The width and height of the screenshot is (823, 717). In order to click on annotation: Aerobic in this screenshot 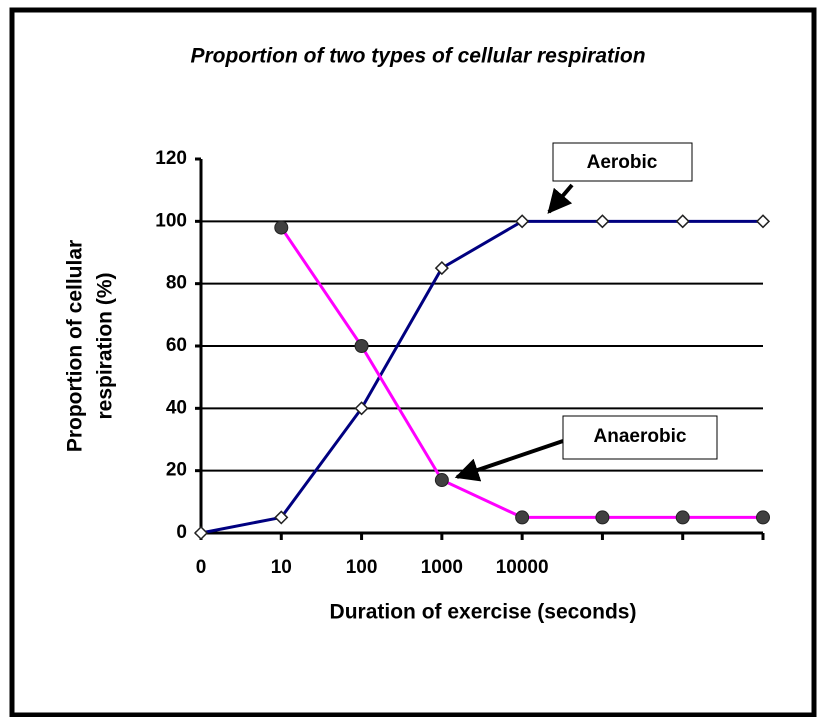, I will do `click(622, 162)`.